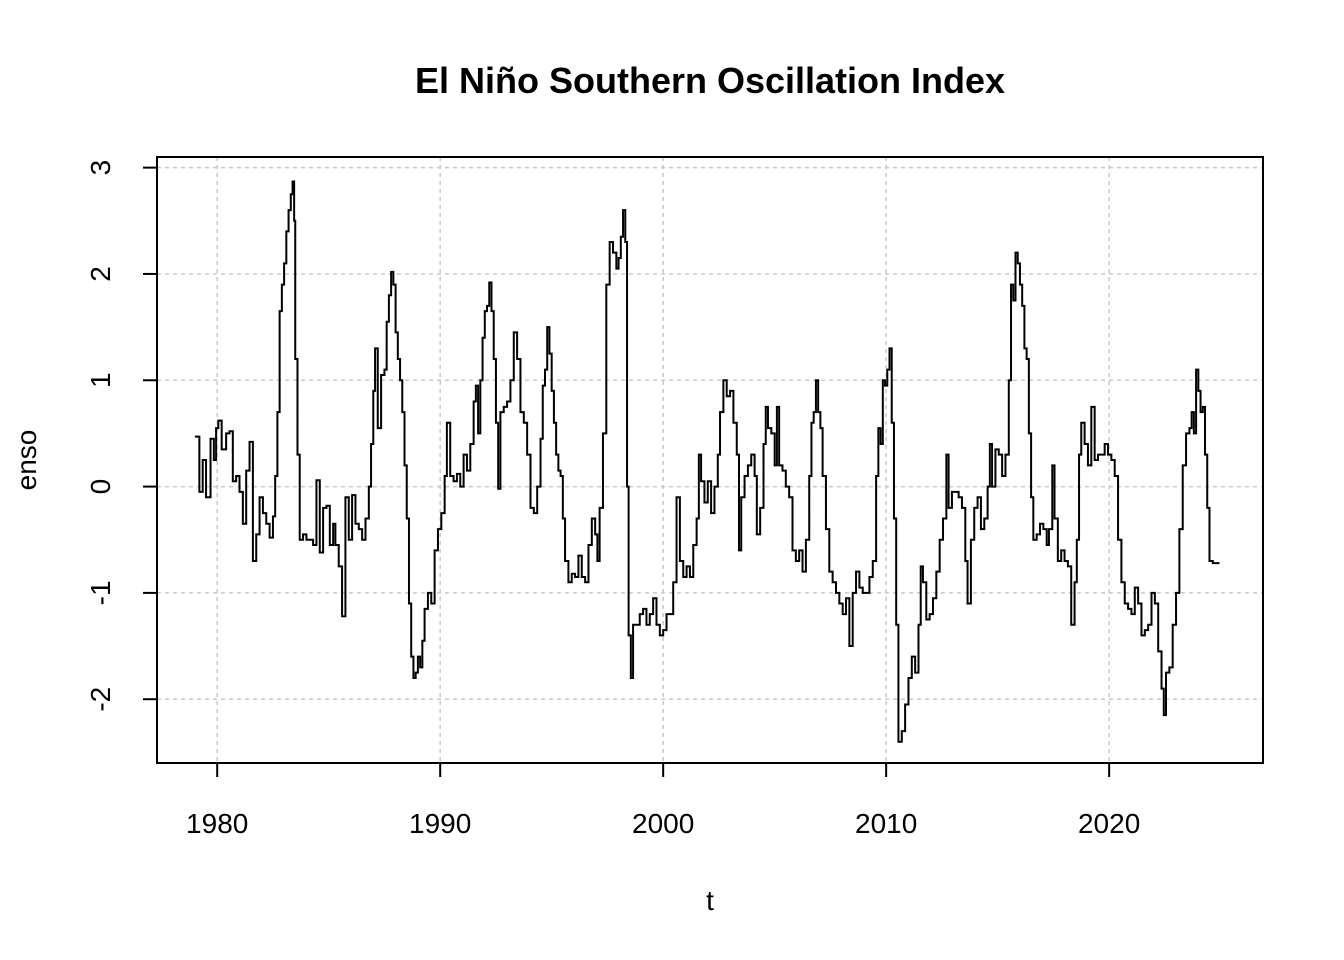 The height and width of the screenshot is (960, 1344). I want to click on y-tick-label: 2, so click(100, 274).